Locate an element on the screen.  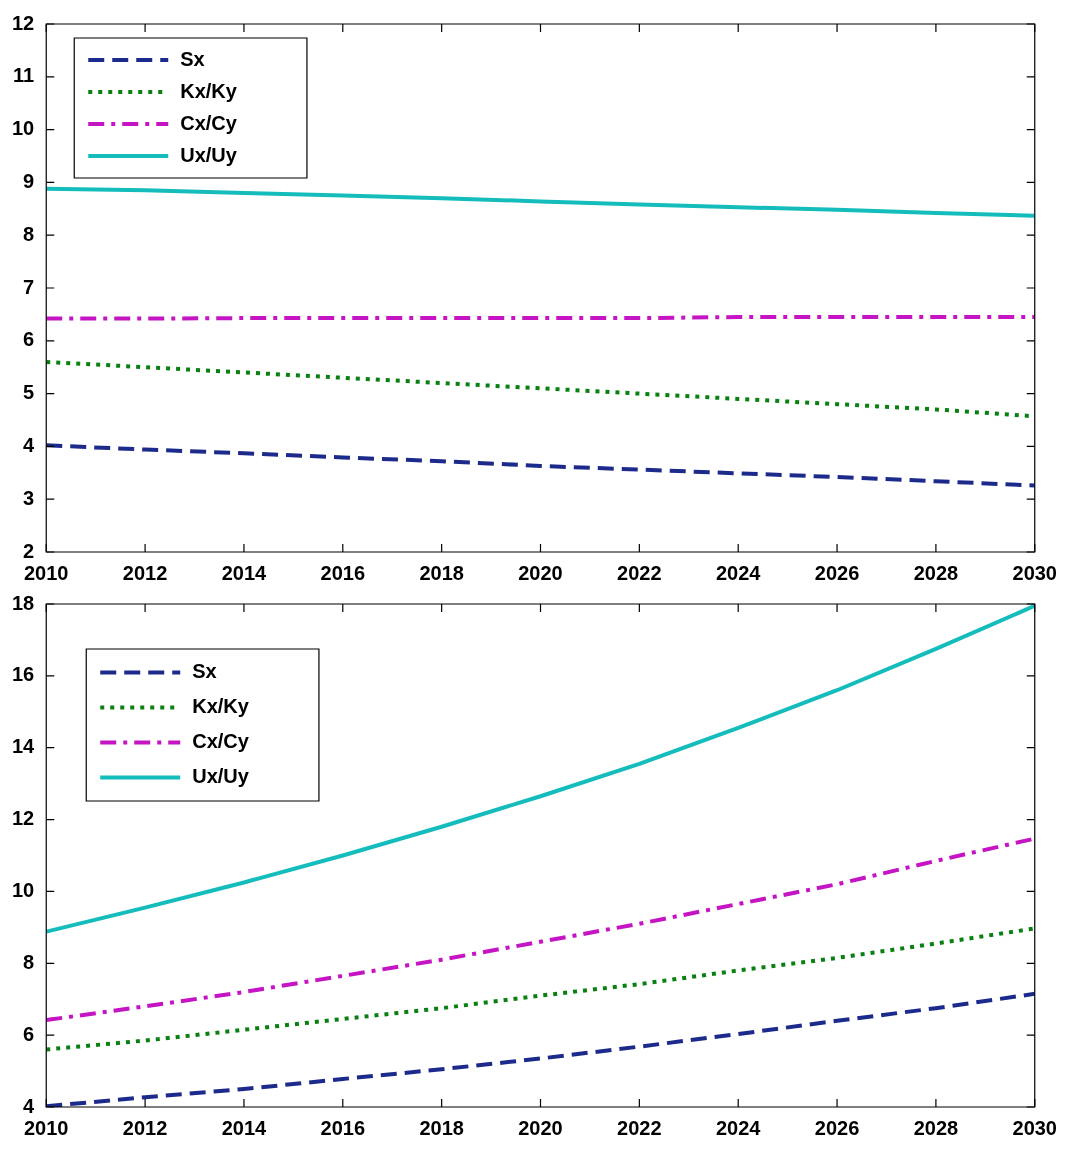
y-tick-label: 14 is located at coordinates (24, 746).